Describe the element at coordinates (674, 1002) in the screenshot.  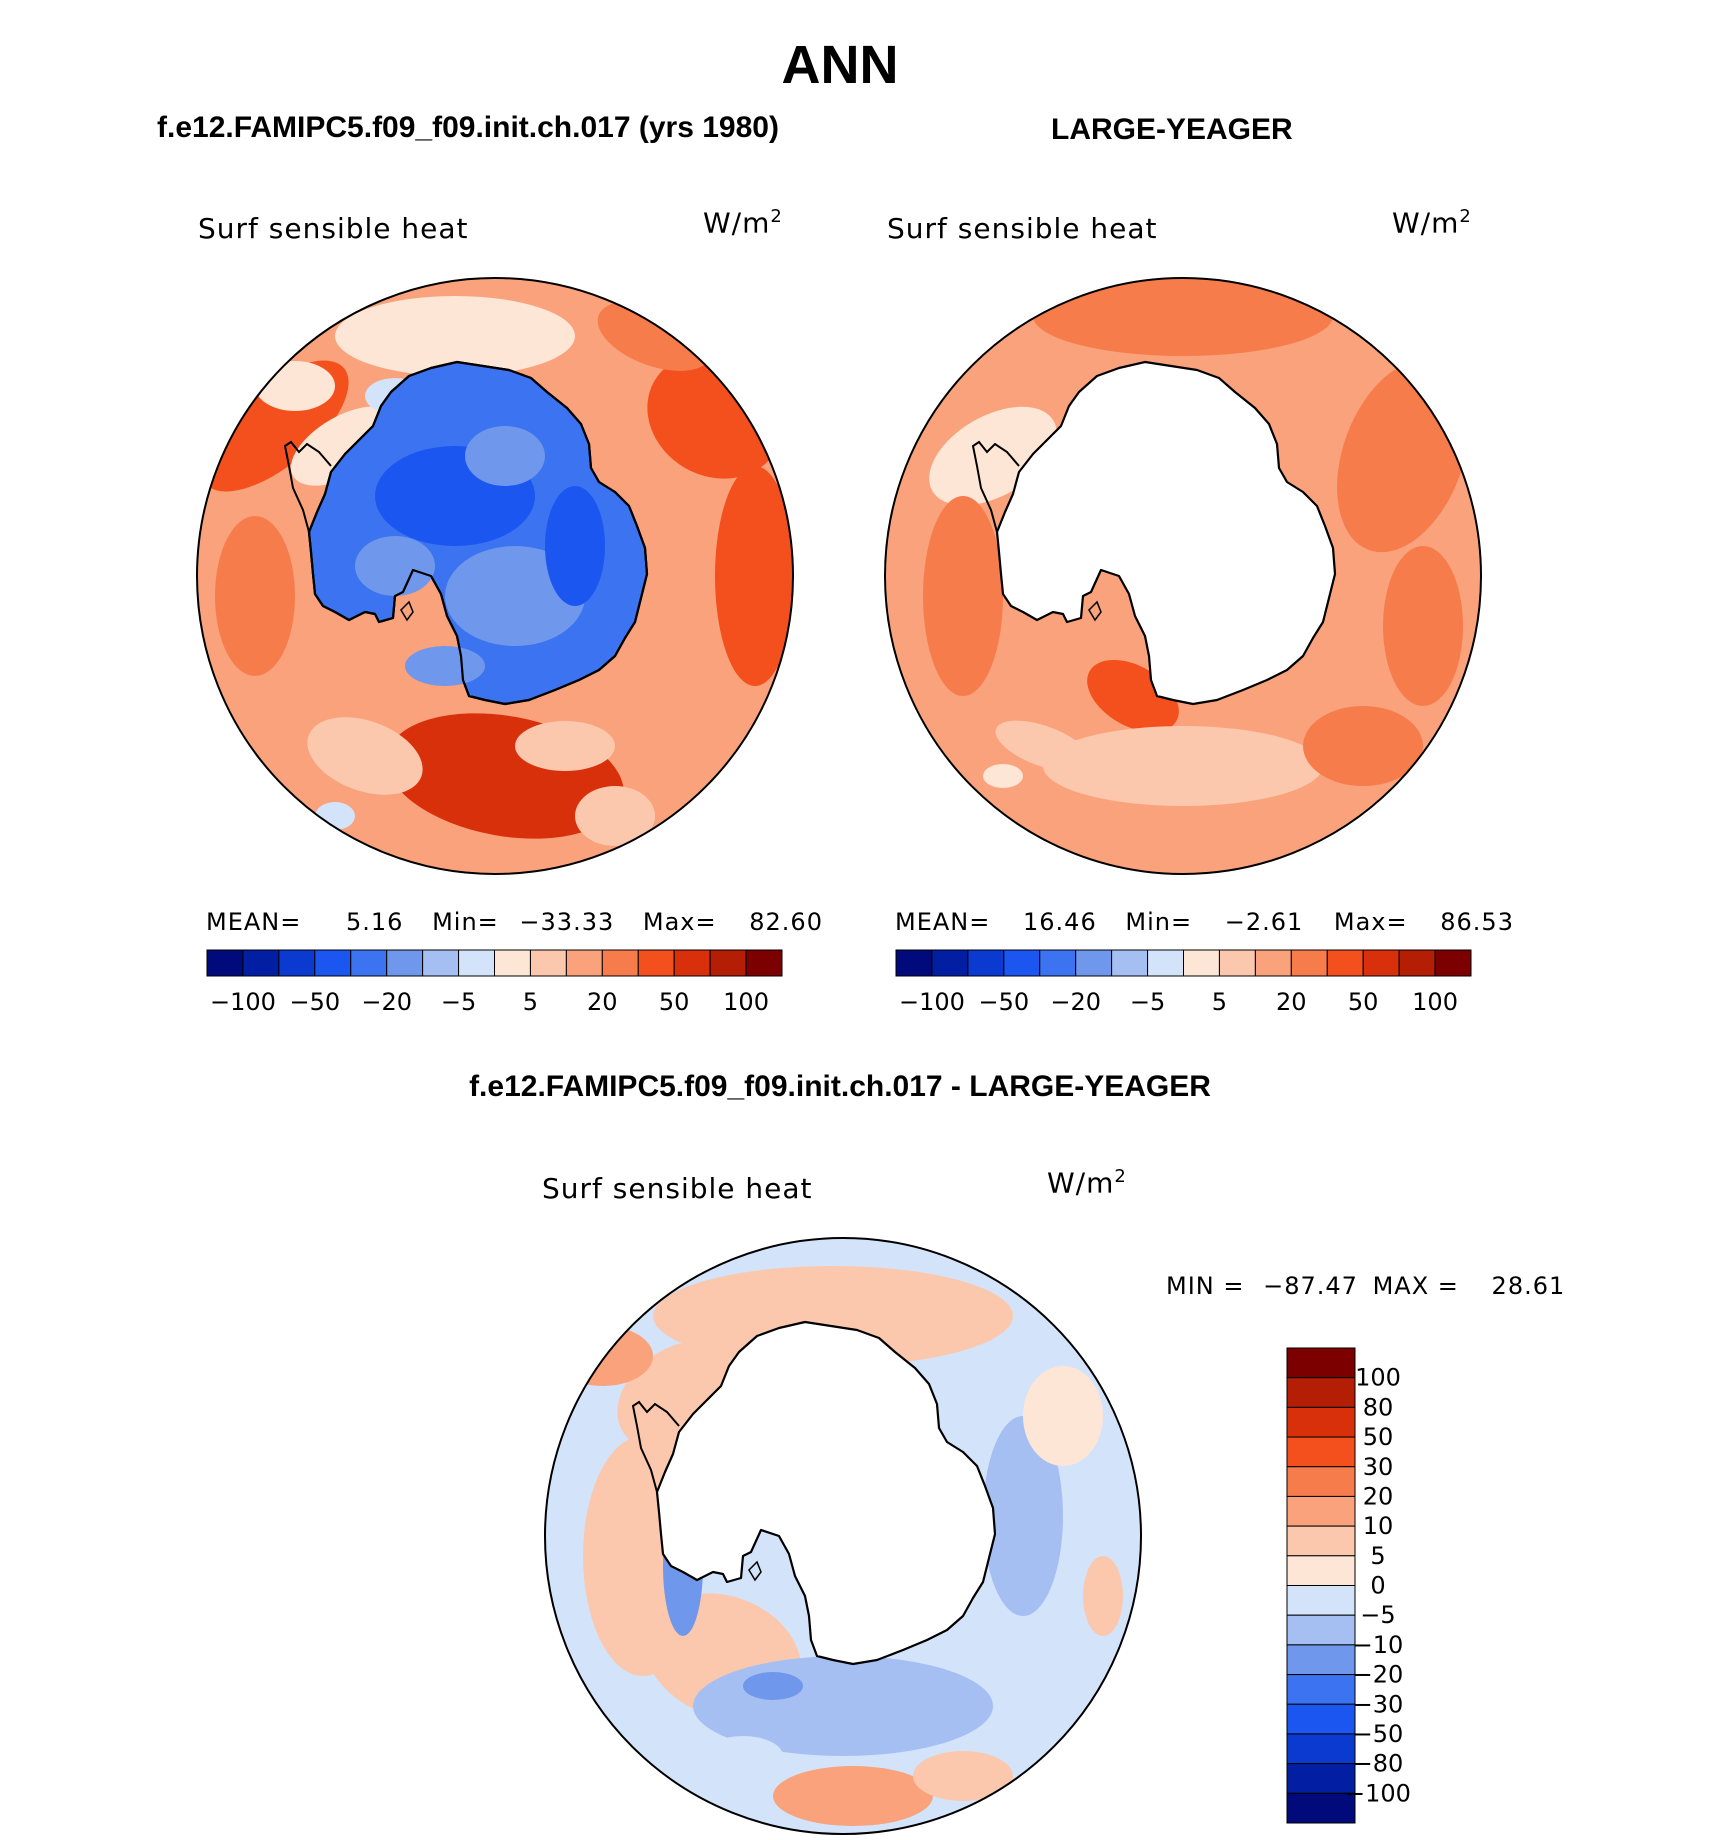
I see `panel1-colorbar-tick-label: 50` at that location.